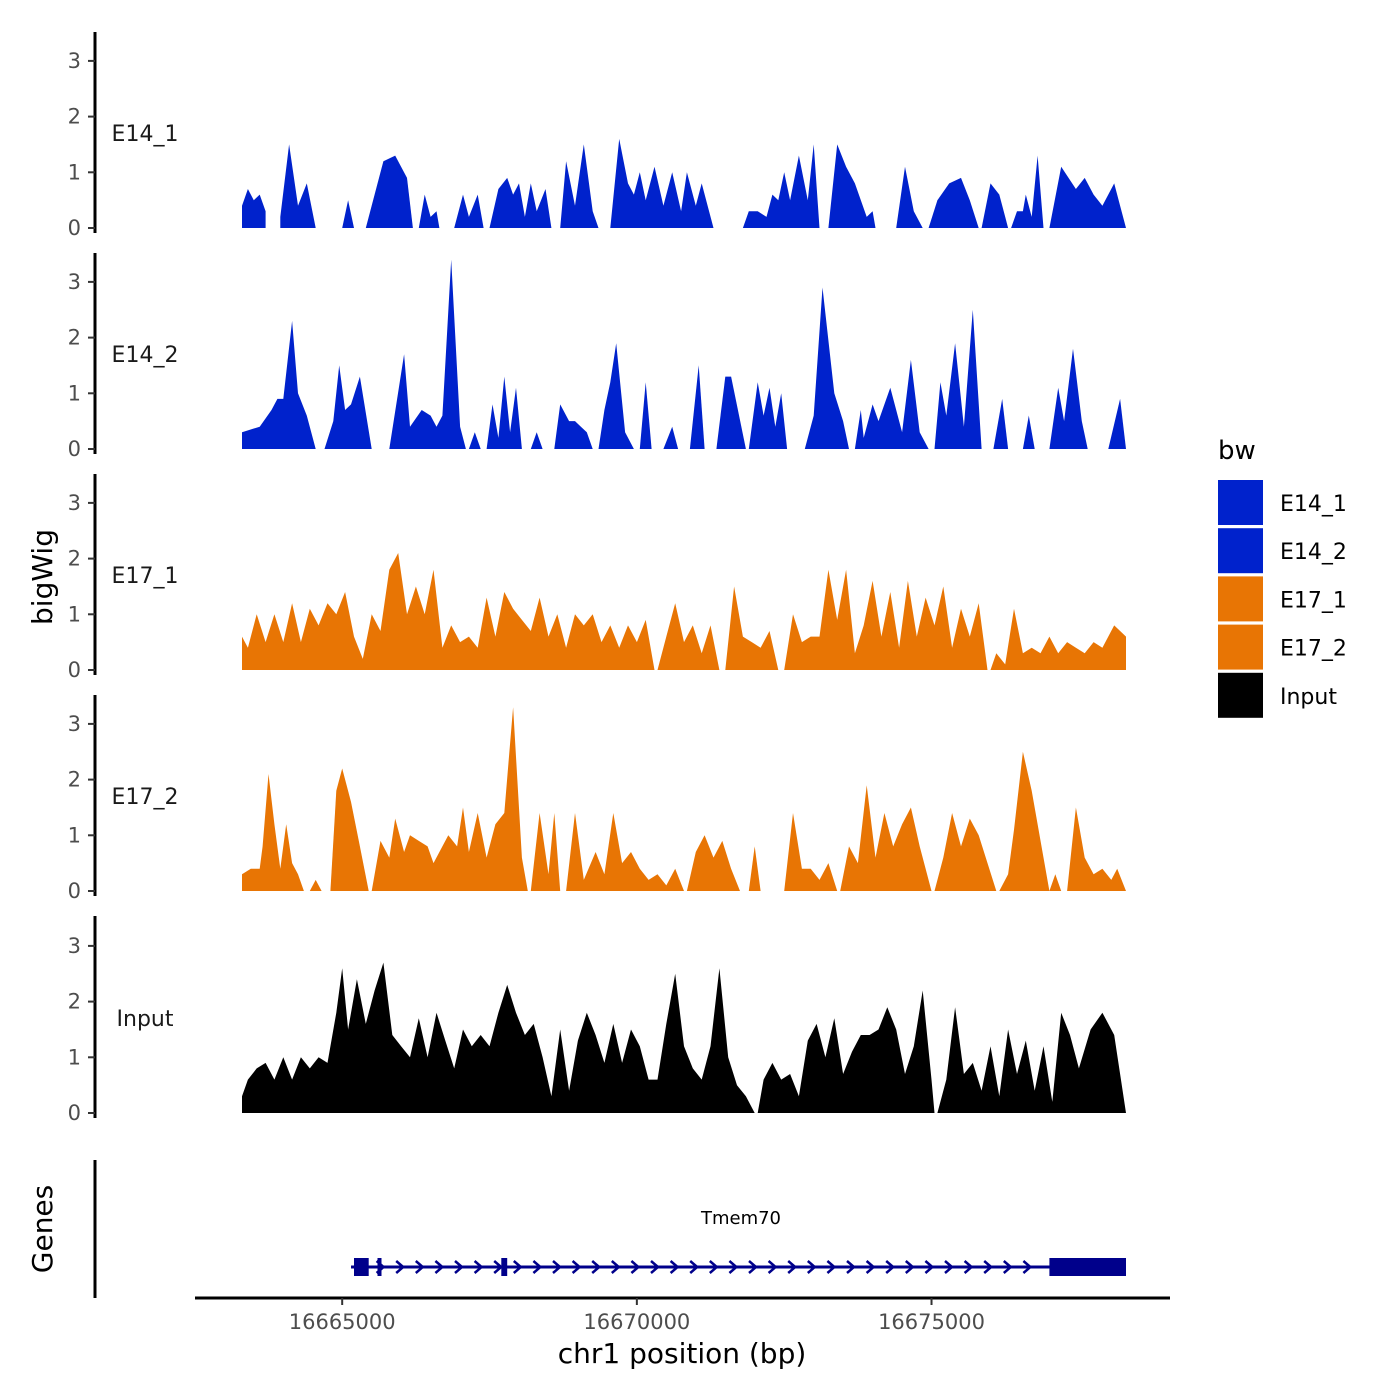 The height and width of the screenshot is (1400, 1400). Describe the element at coordinates (597, 799) in the screenshot. I see `track-E17_2: 0 1 2 3 E17_2` at that location.